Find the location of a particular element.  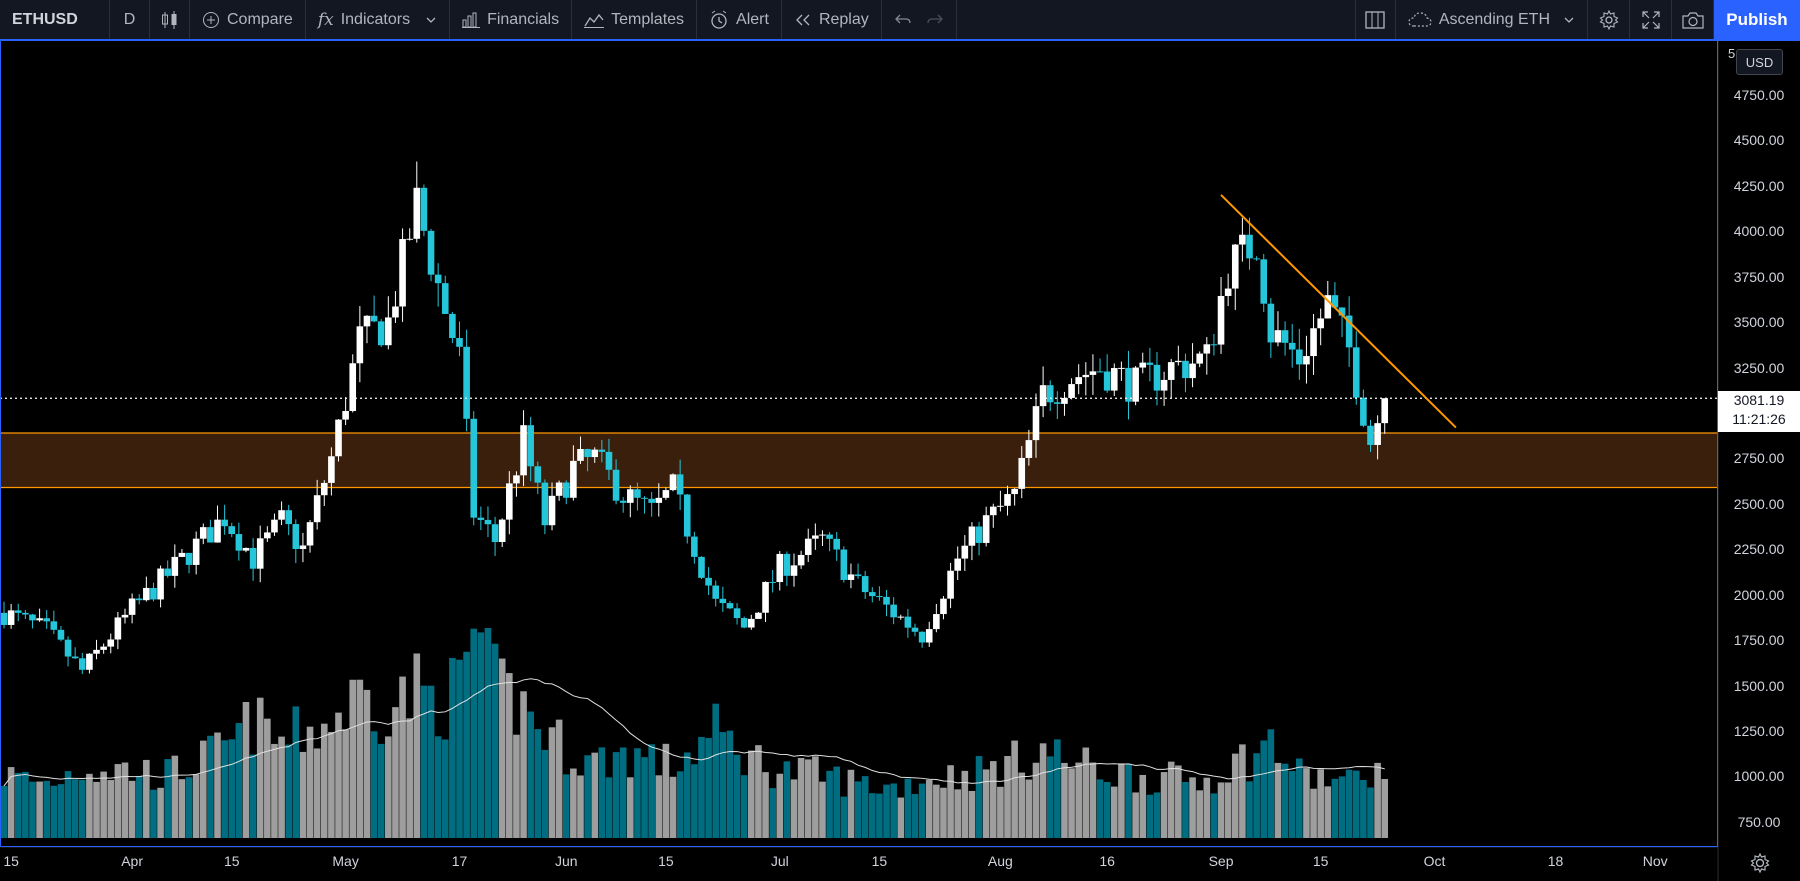

replay-button: Replay is located at coordinates (832, 19).